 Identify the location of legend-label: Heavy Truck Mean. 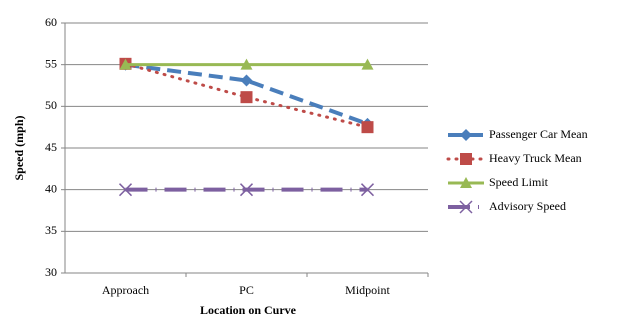
(535, 158).